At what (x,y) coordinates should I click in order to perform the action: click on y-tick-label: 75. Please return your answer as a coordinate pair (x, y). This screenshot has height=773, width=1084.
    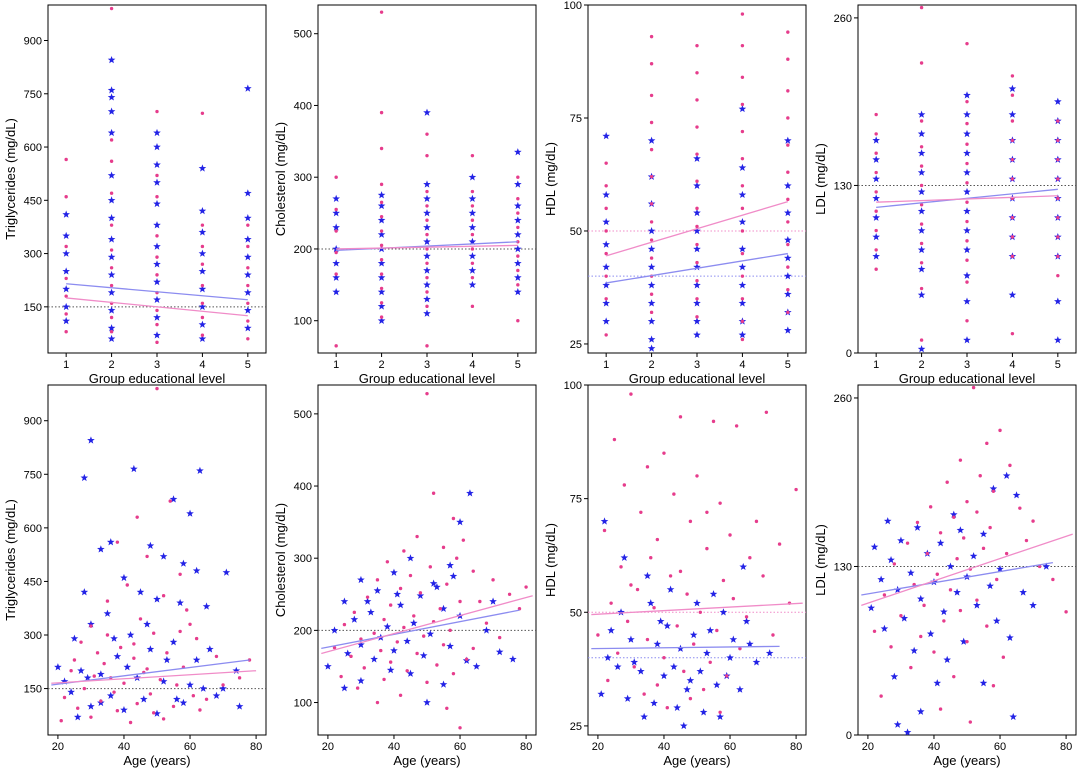
    Looking at the image, I should click on (576, 119).